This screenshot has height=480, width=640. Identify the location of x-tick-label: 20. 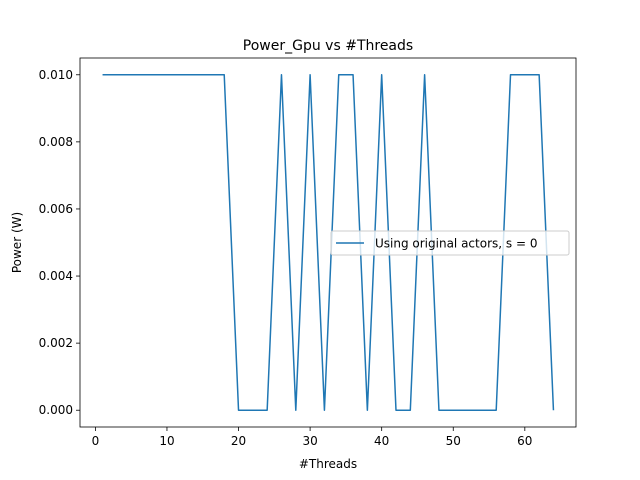
(238, 441).